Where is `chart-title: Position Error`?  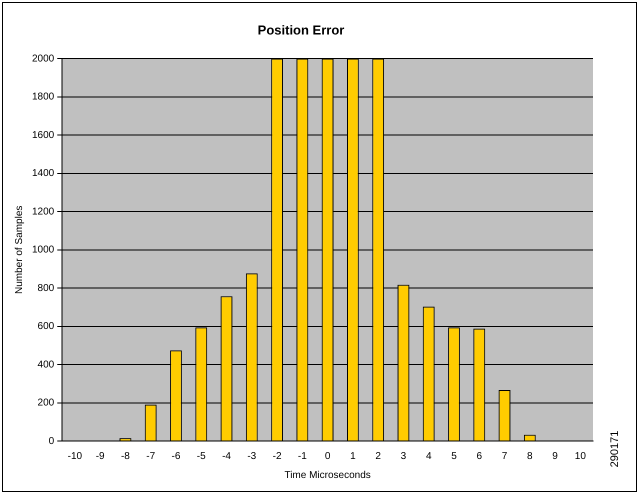 chart-title: Position Error is located at coordinates (301, 30).